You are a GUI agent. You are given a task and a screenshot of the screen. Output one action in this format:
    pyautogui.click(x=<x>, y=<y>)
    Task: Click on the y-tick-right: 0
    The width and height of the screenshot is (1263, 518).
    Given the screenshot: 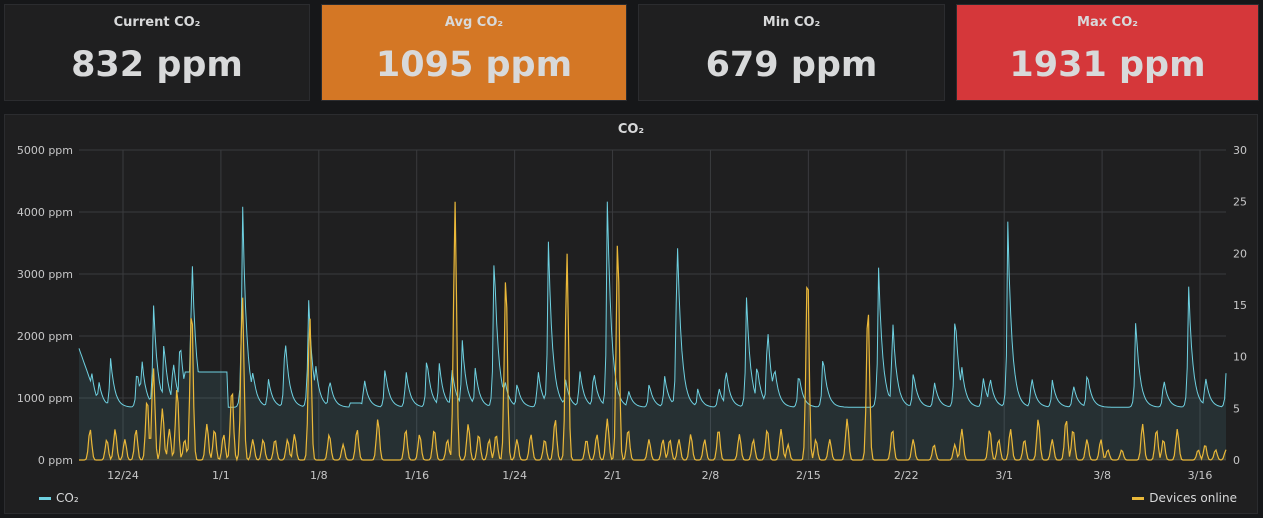 What is the action you would take?
    pyautogui.click(x=1236, y=460)
    